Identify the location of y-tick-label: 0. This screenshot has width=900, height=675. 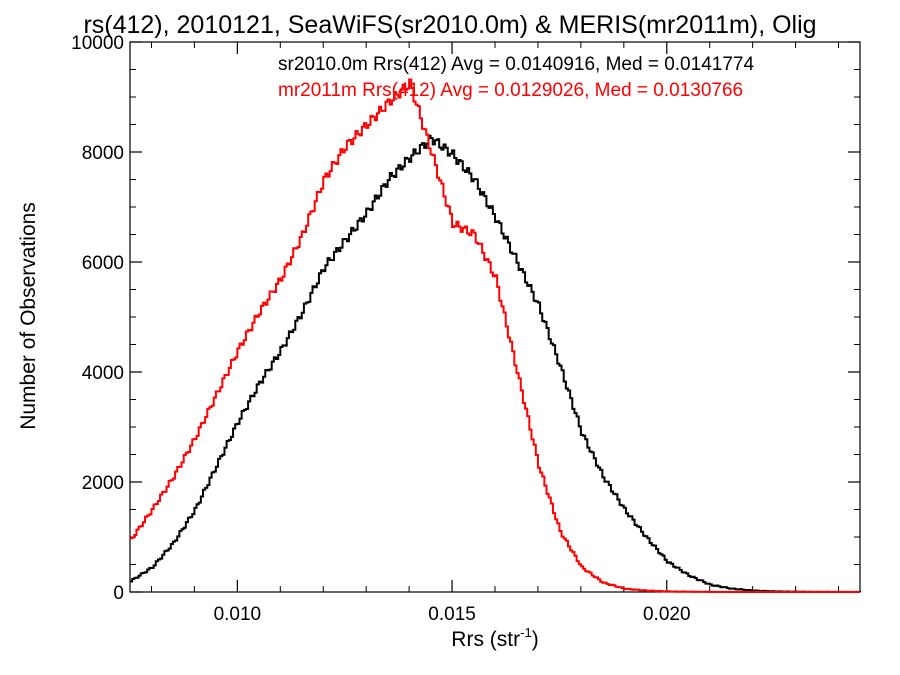
(118, 593).